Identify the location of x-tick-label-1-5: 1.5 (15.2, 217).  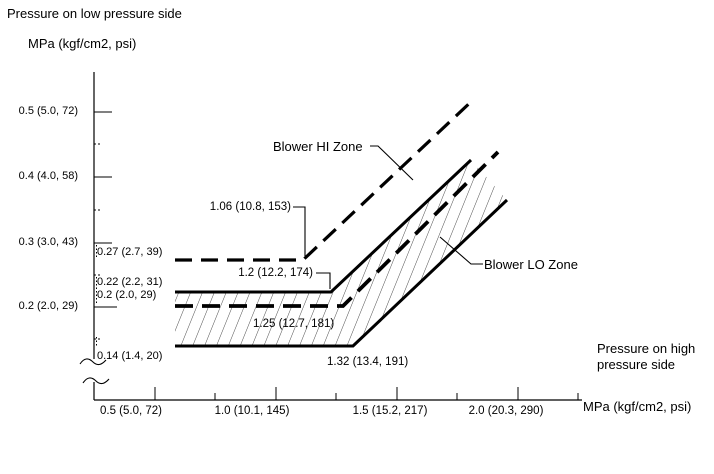
(390, 411).